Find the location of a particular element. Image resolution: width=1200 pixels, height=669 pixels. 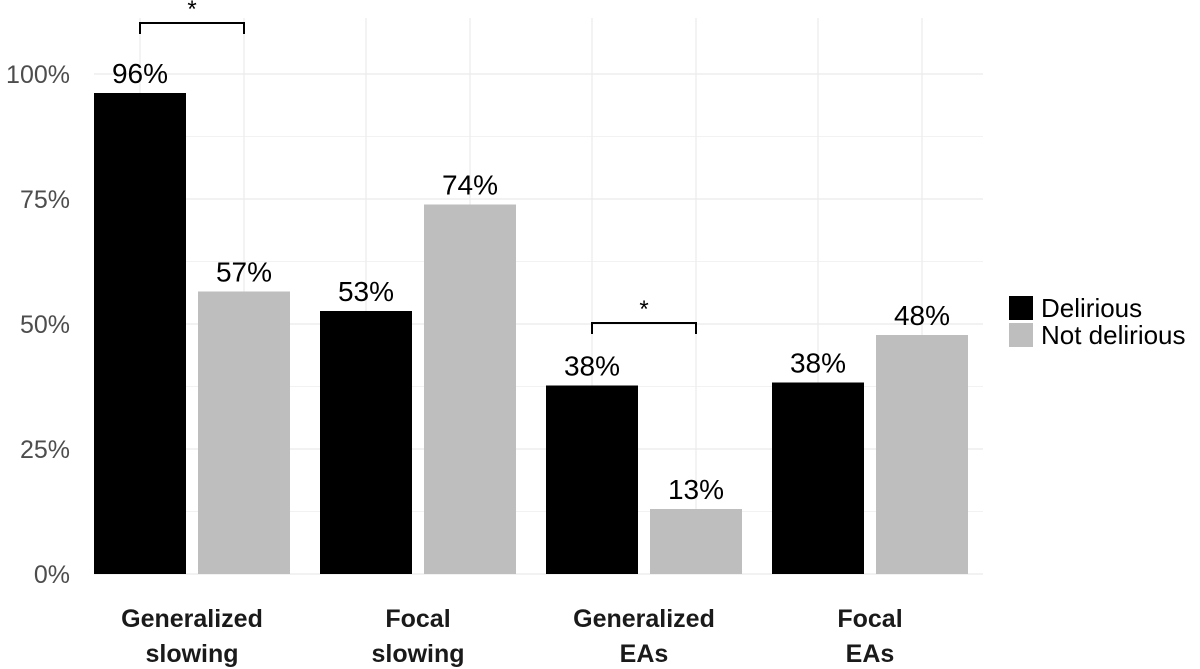

y-tick-label: 50% is located at coordinates (45, 325).